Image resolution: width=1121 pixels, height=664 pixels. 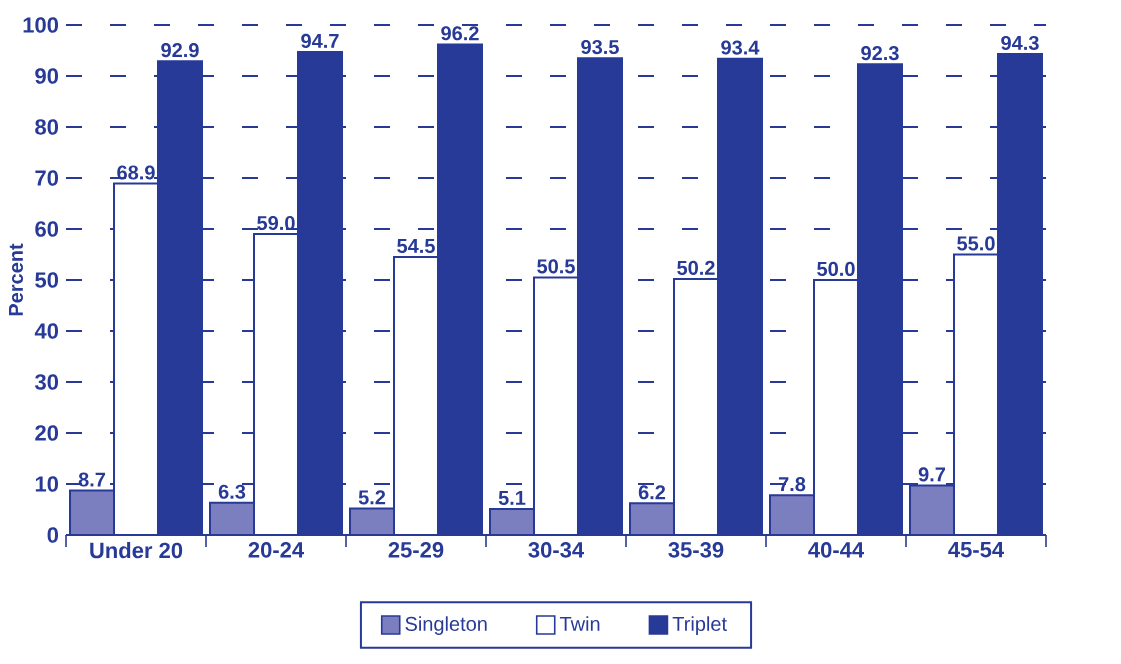 What do you see at coordinates (46, 382) in the screenshot?
I see `y-tick-label: 30` at bounding box center [46, 382].